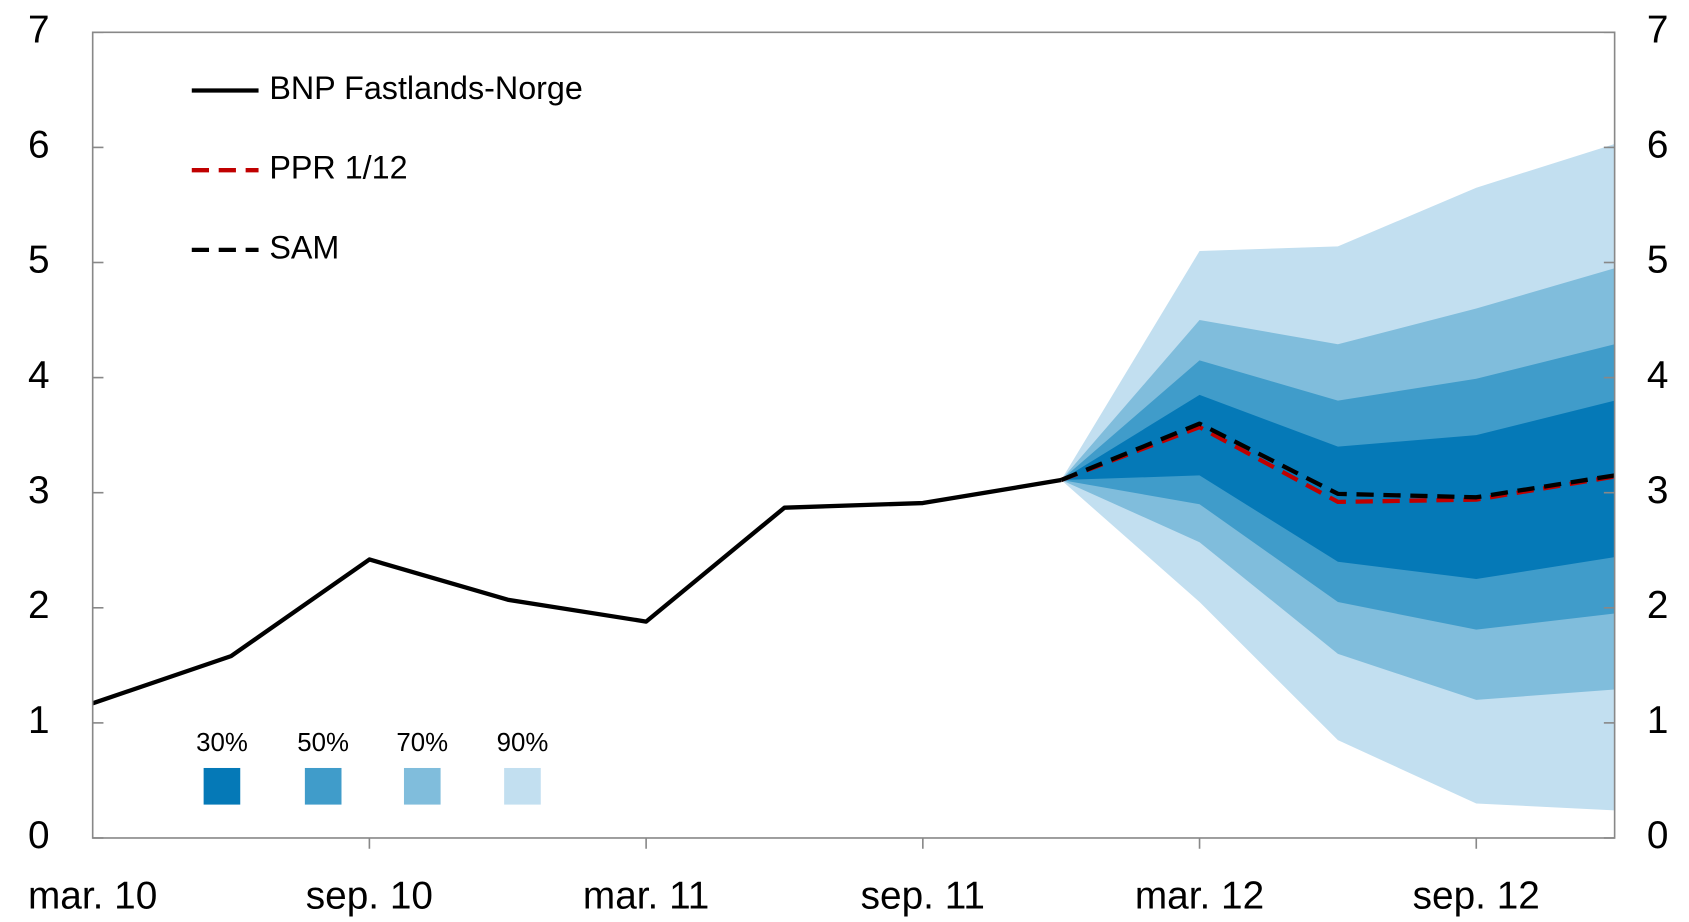  I want to click on y2-tick-label: 3, so click(1658, 490).